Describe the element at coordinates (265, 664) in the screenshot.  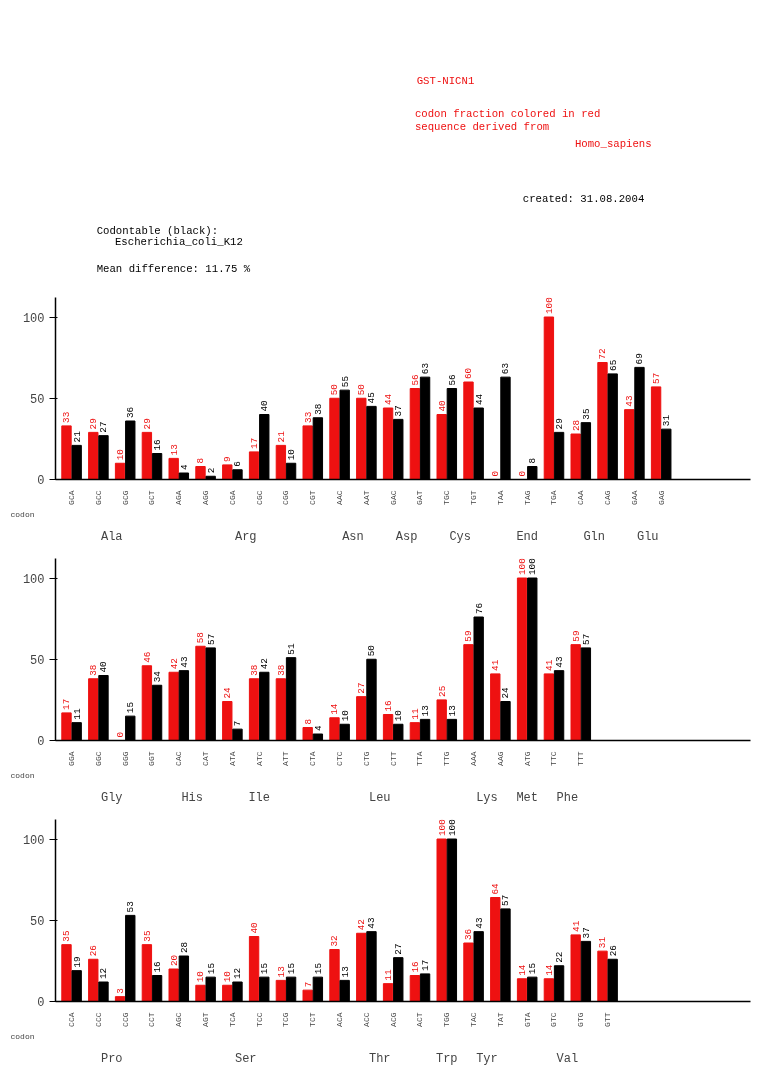
I see `data-label: 42` at that location.